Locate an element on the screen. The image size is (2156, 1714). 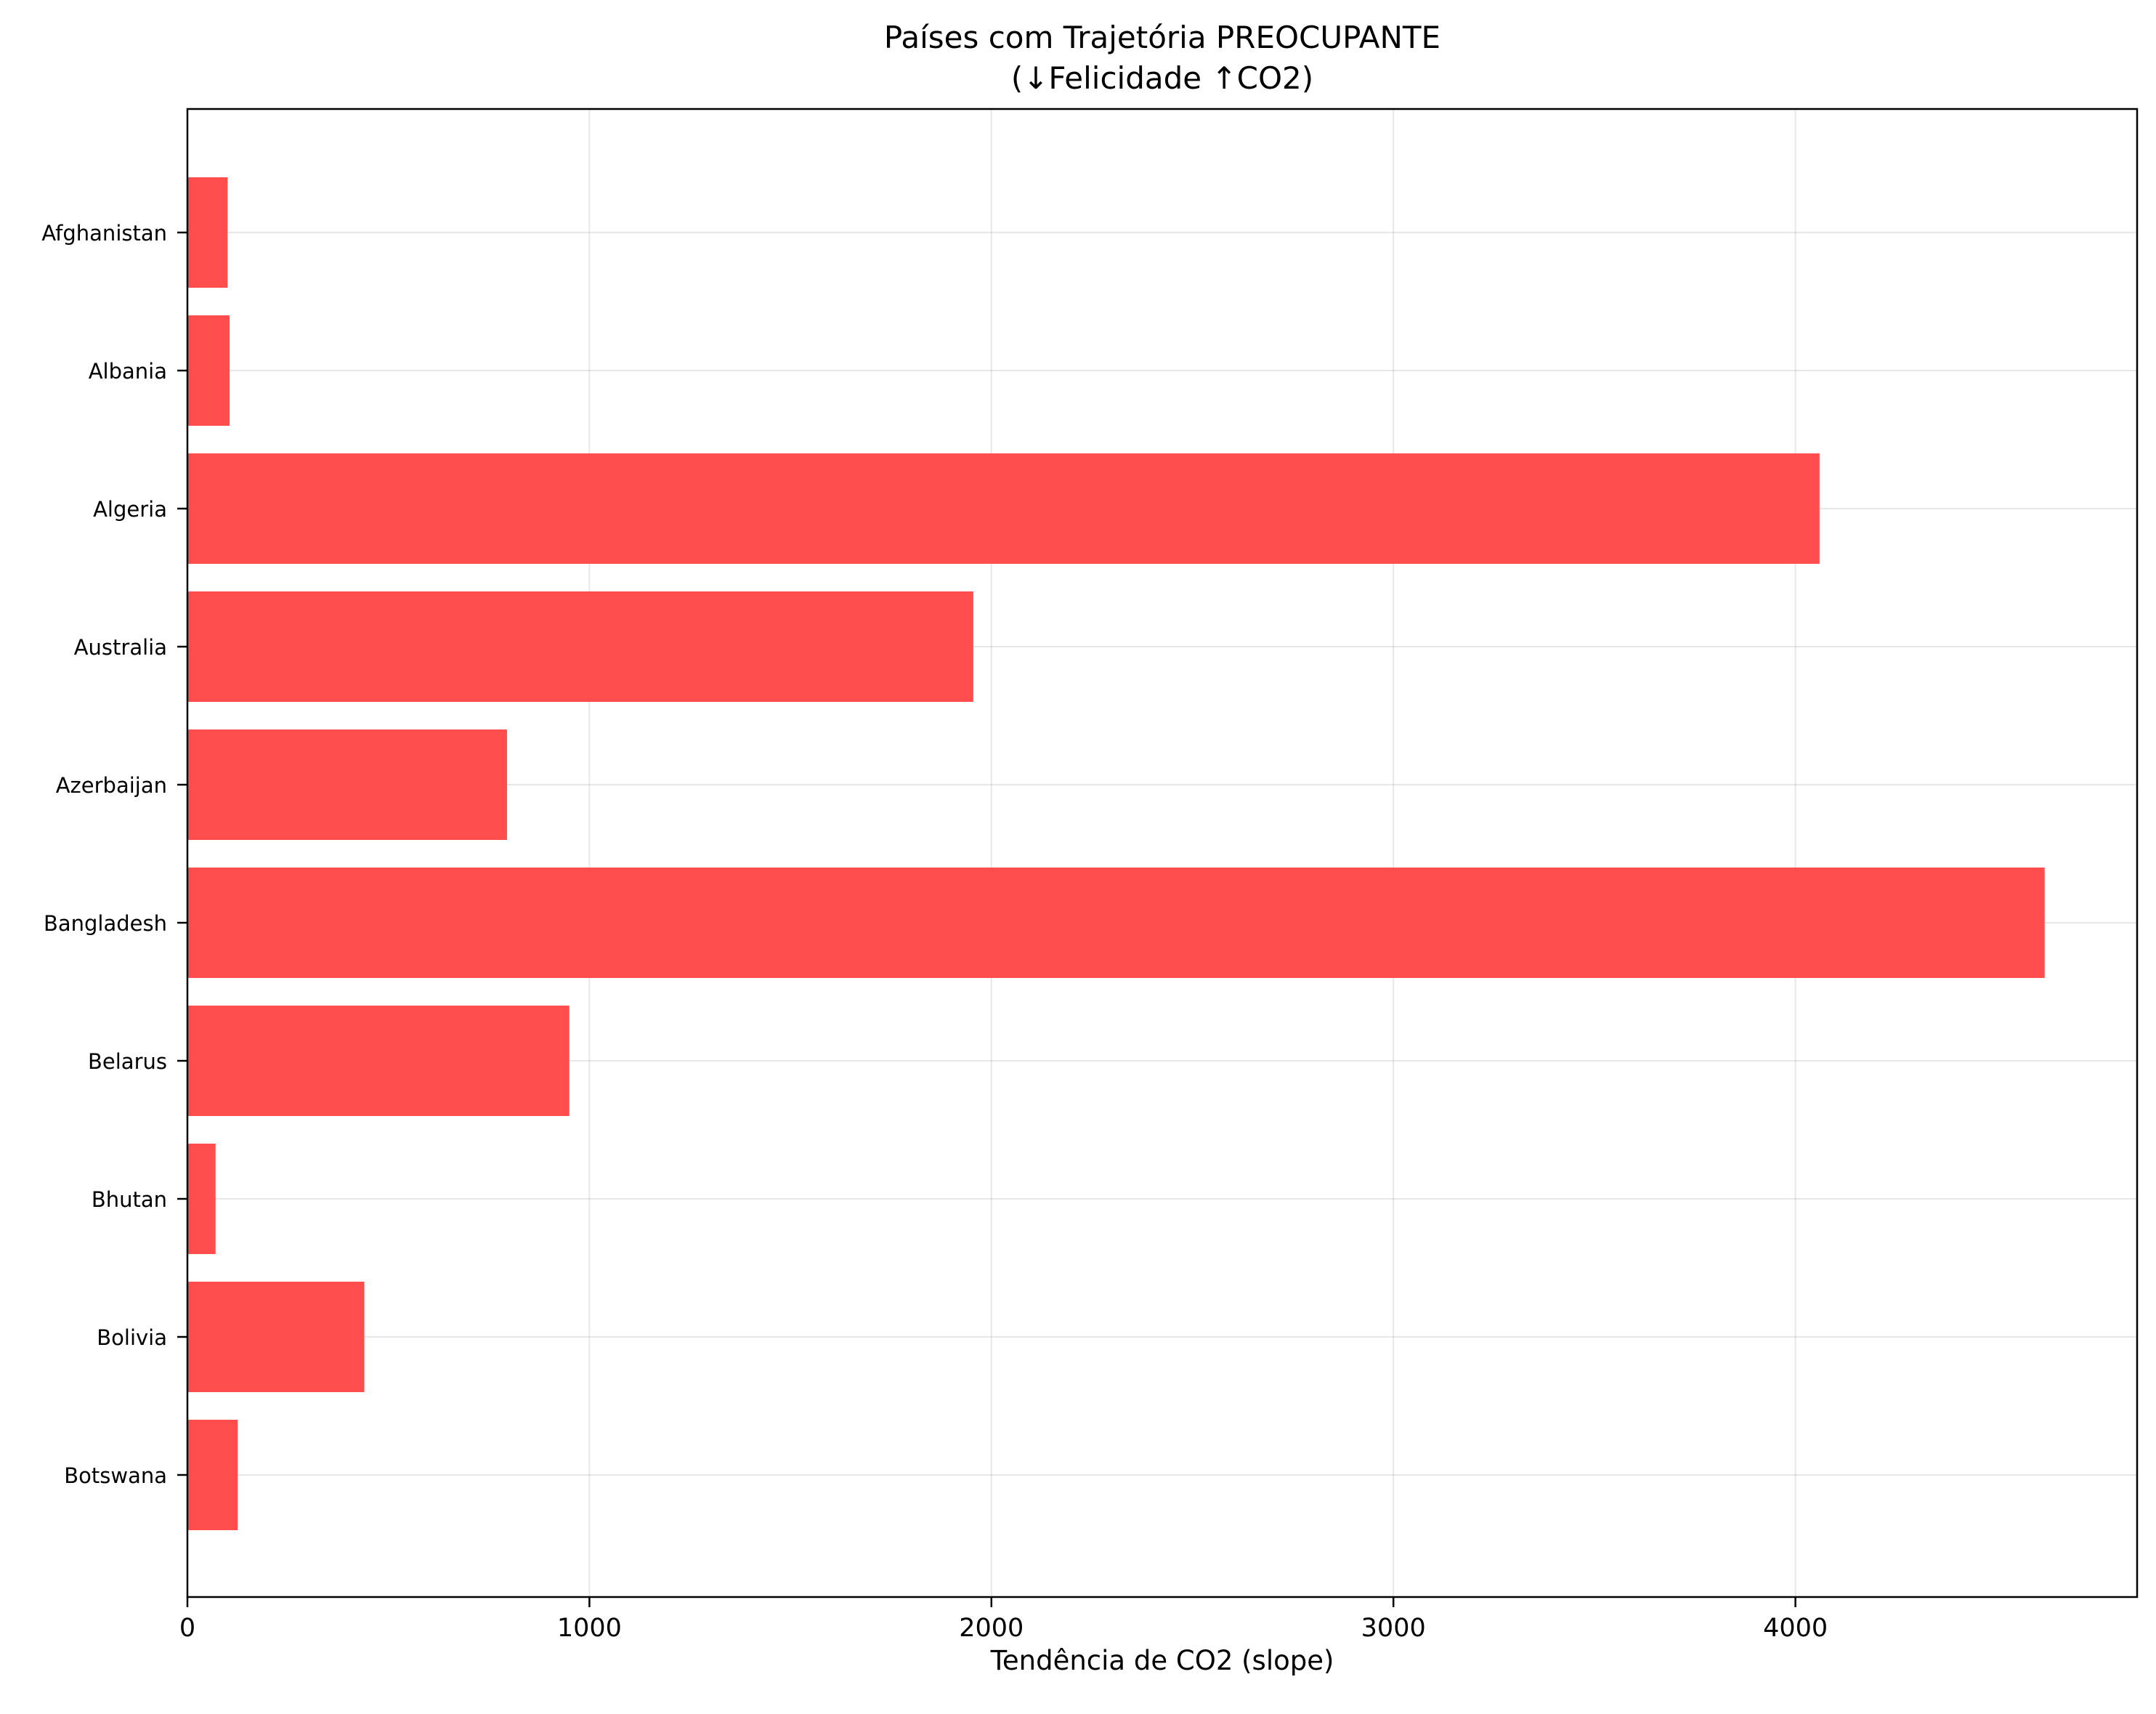
bar-afghanistan is located at coordinates (207, 232).